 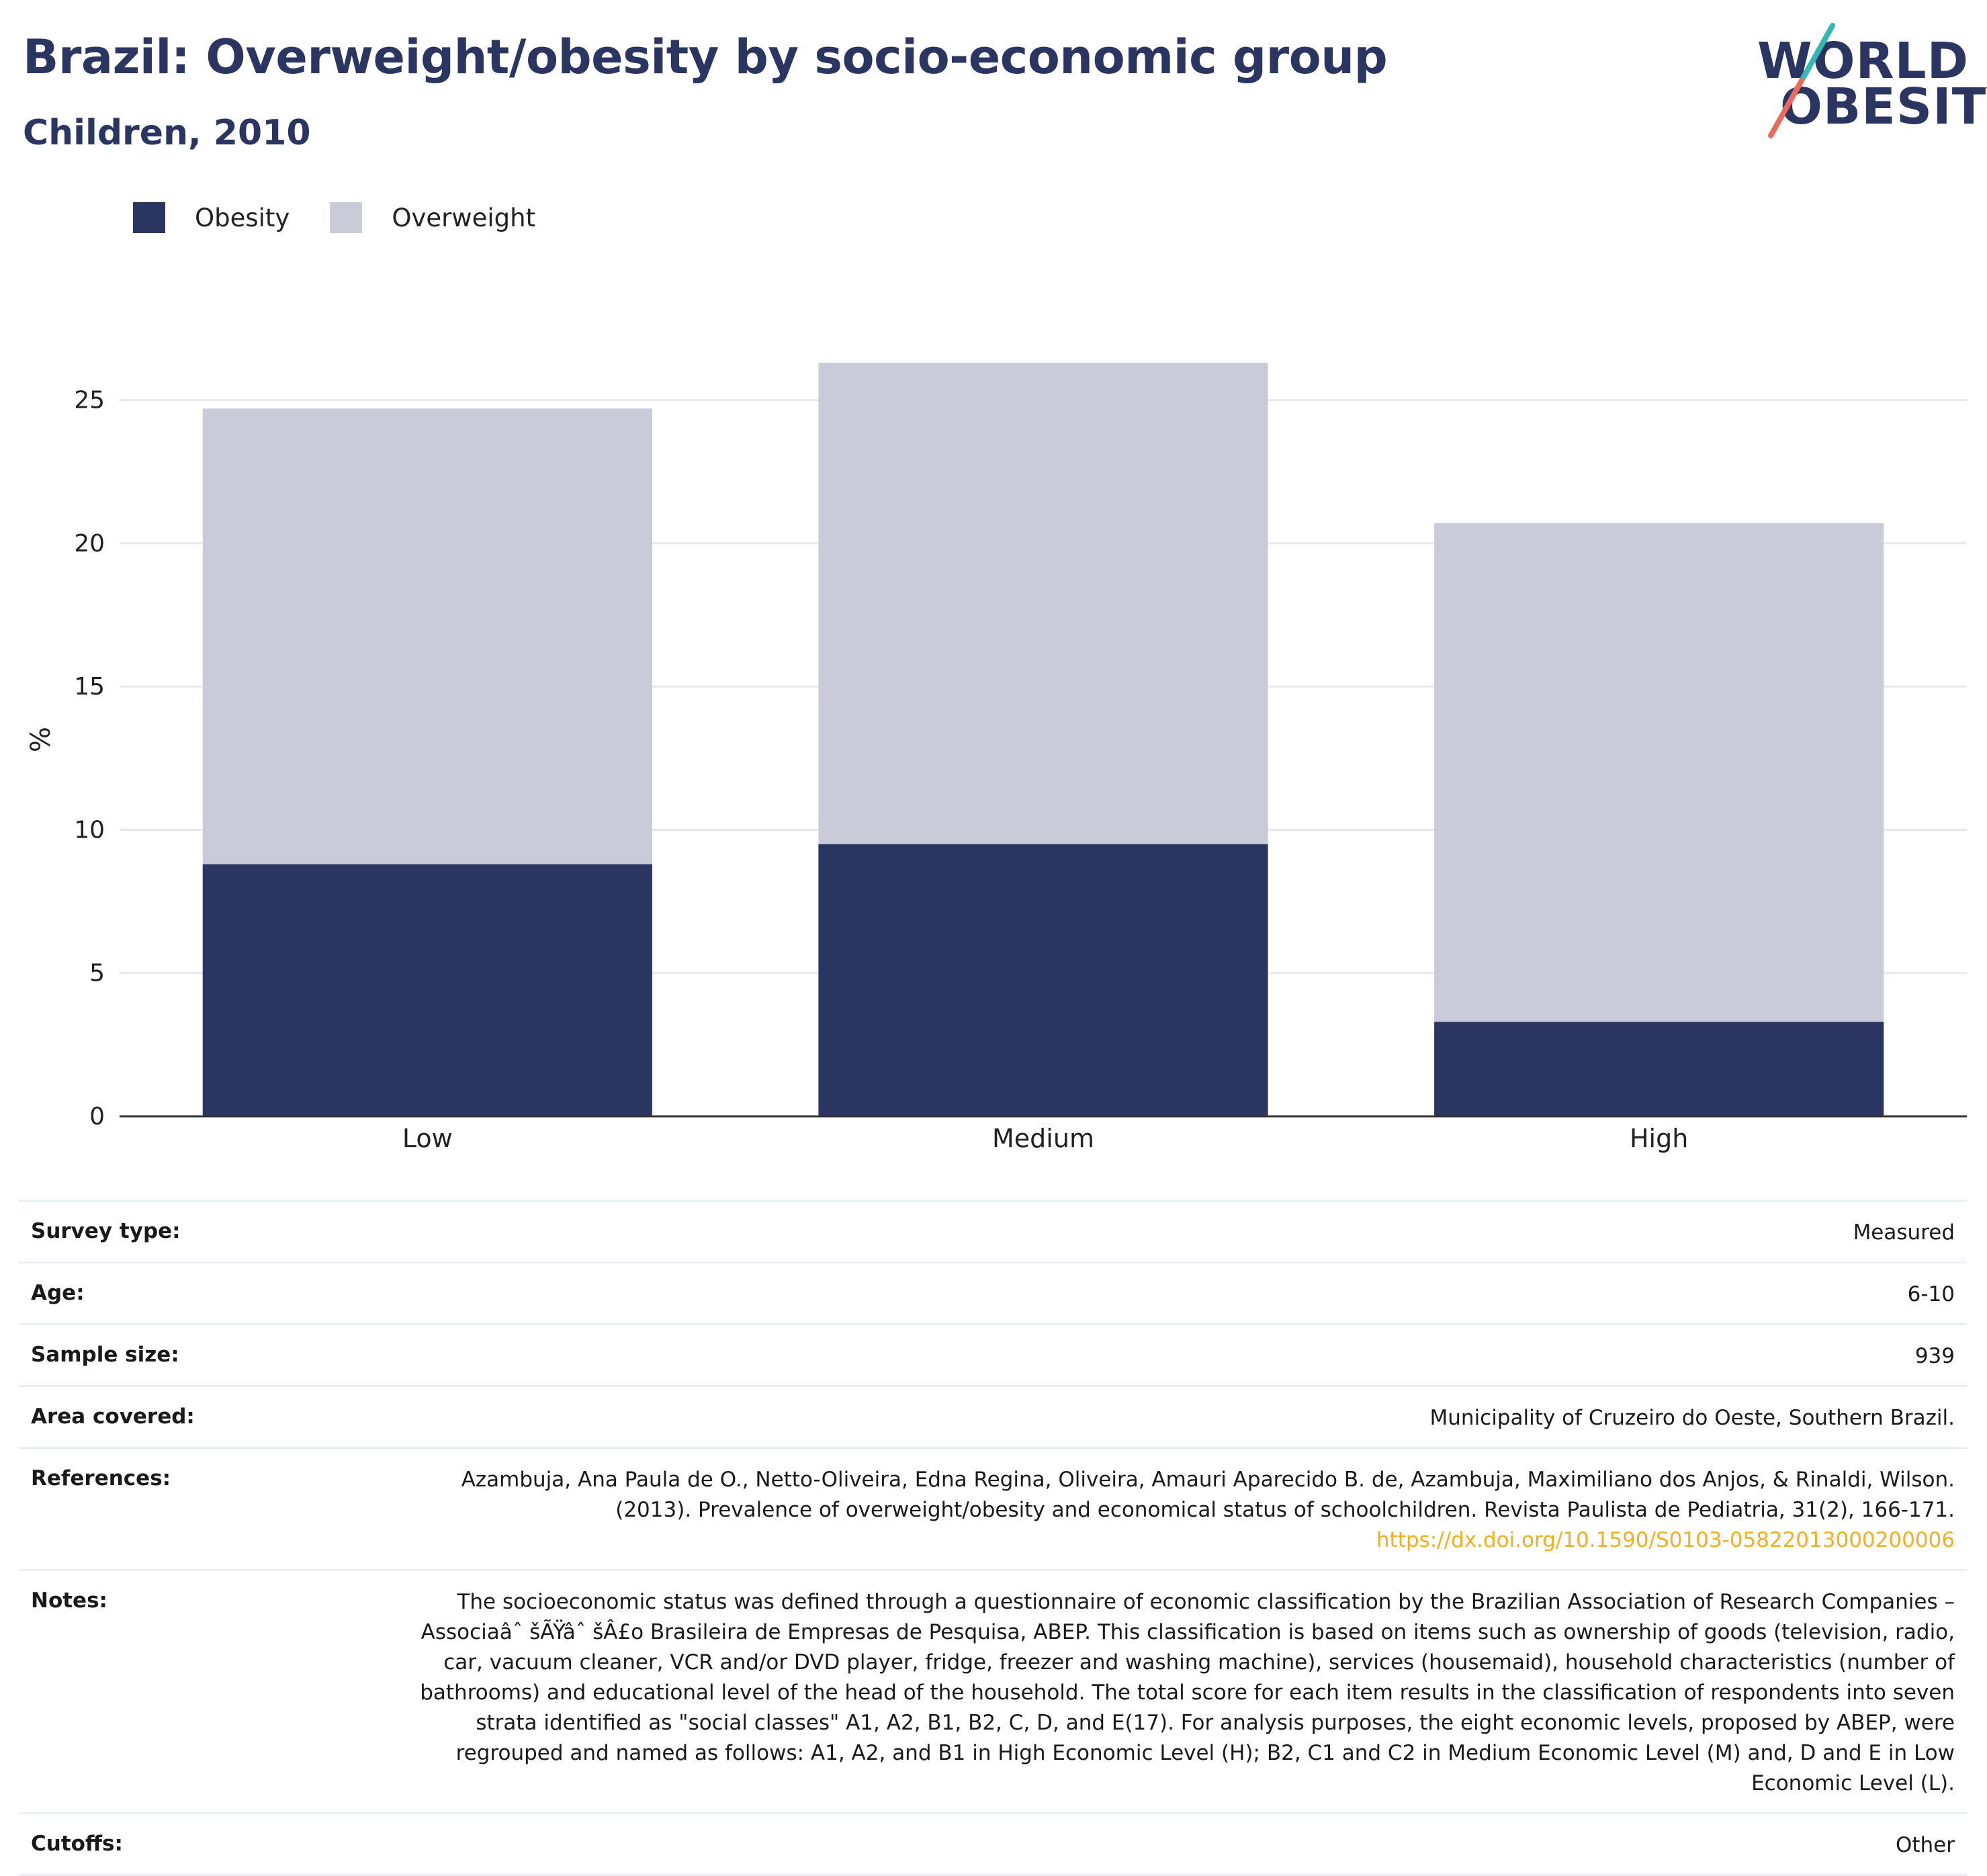 I want to click on bar-obesity-low, so click(x=427, y=990).